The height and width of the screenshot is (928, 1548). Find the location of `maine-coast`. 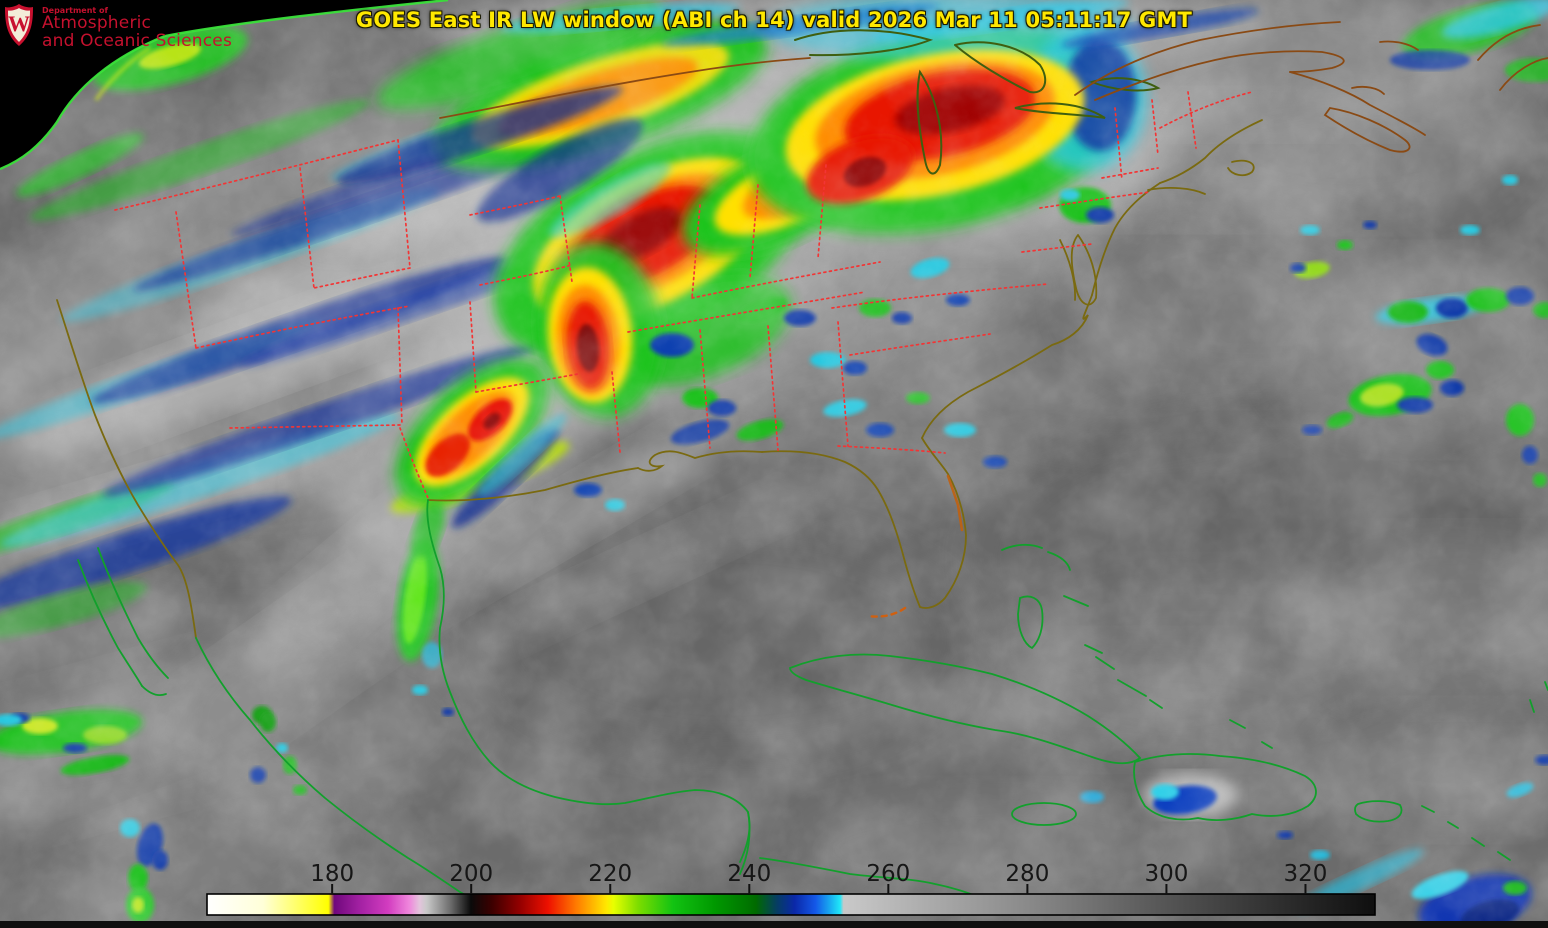

maine-coast is located at coordinates (1211, 151).